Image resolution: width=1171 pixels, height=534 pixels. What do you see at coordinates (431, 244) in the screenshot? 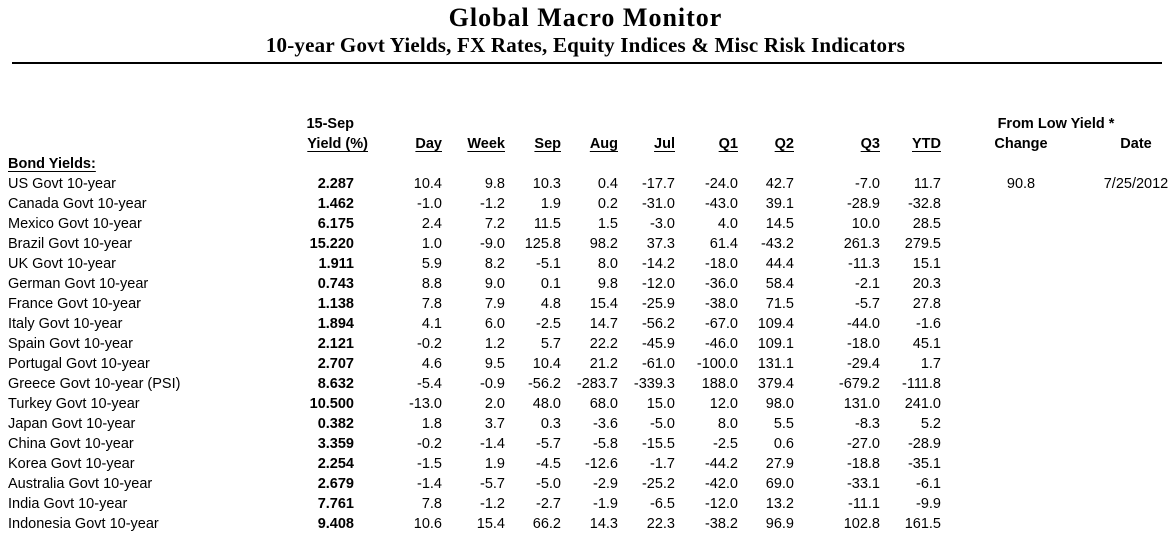
I see `period-cell-day: 1.0` at bounding box center [431, 244].